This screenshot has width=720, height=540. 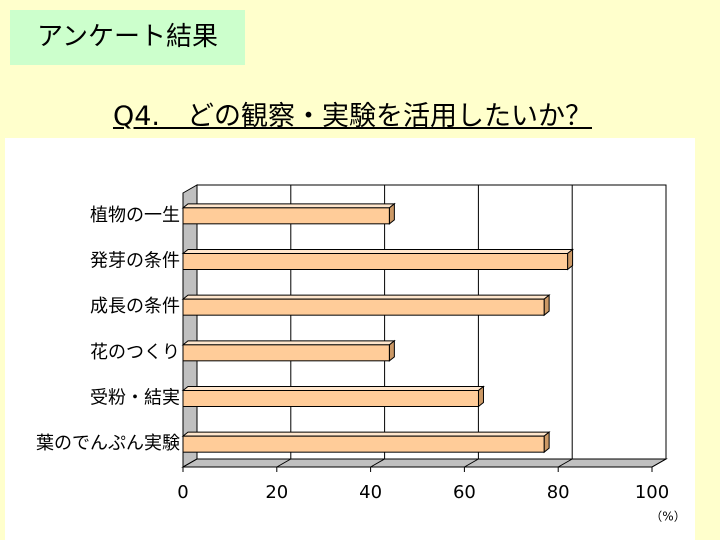 I want to click on y-tick-label: 花のつくり, so click(x=135, y=352).